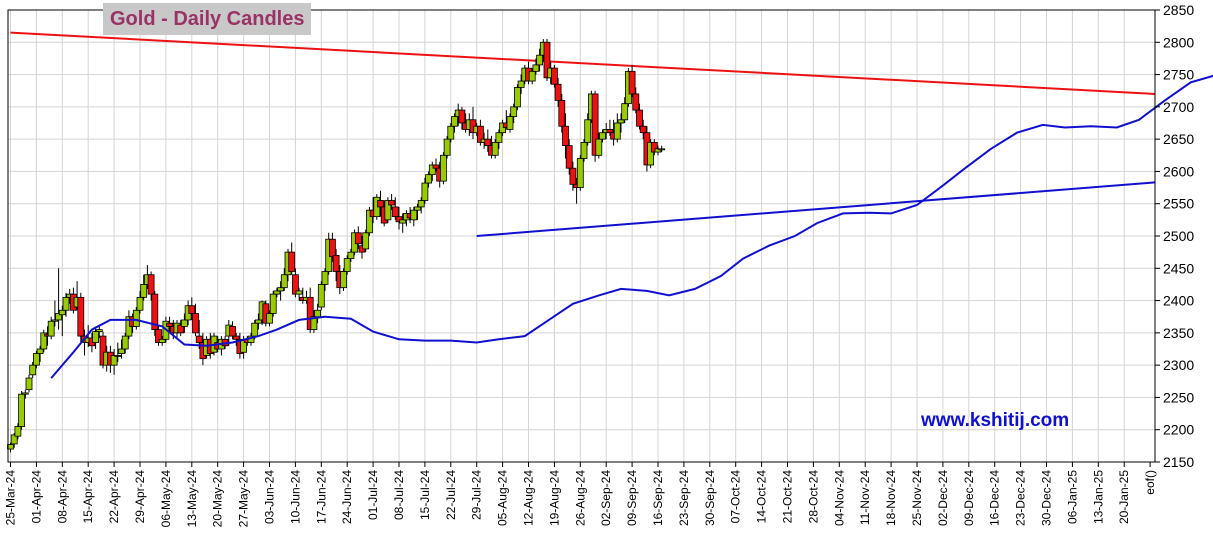 The width and height of the screenshot is (1213, 558). What do you see at coordinates (1072, 497) in the screenshot?
I see `x-tick-label: 06-Jan-25` at bounding box center [1072, 497].